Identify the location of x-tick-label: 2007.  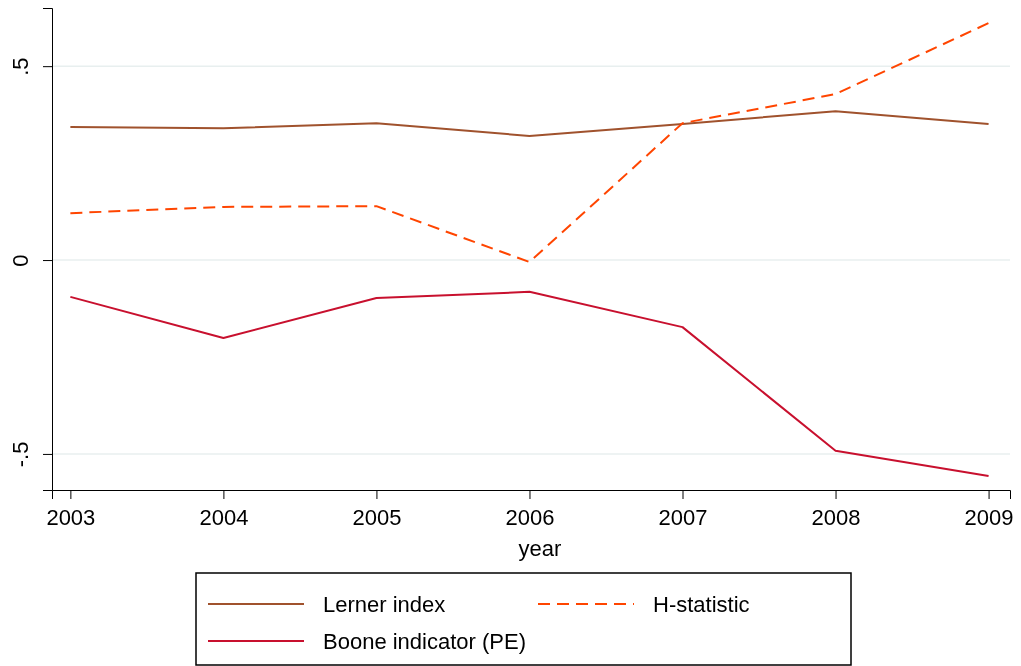
(683, 518).